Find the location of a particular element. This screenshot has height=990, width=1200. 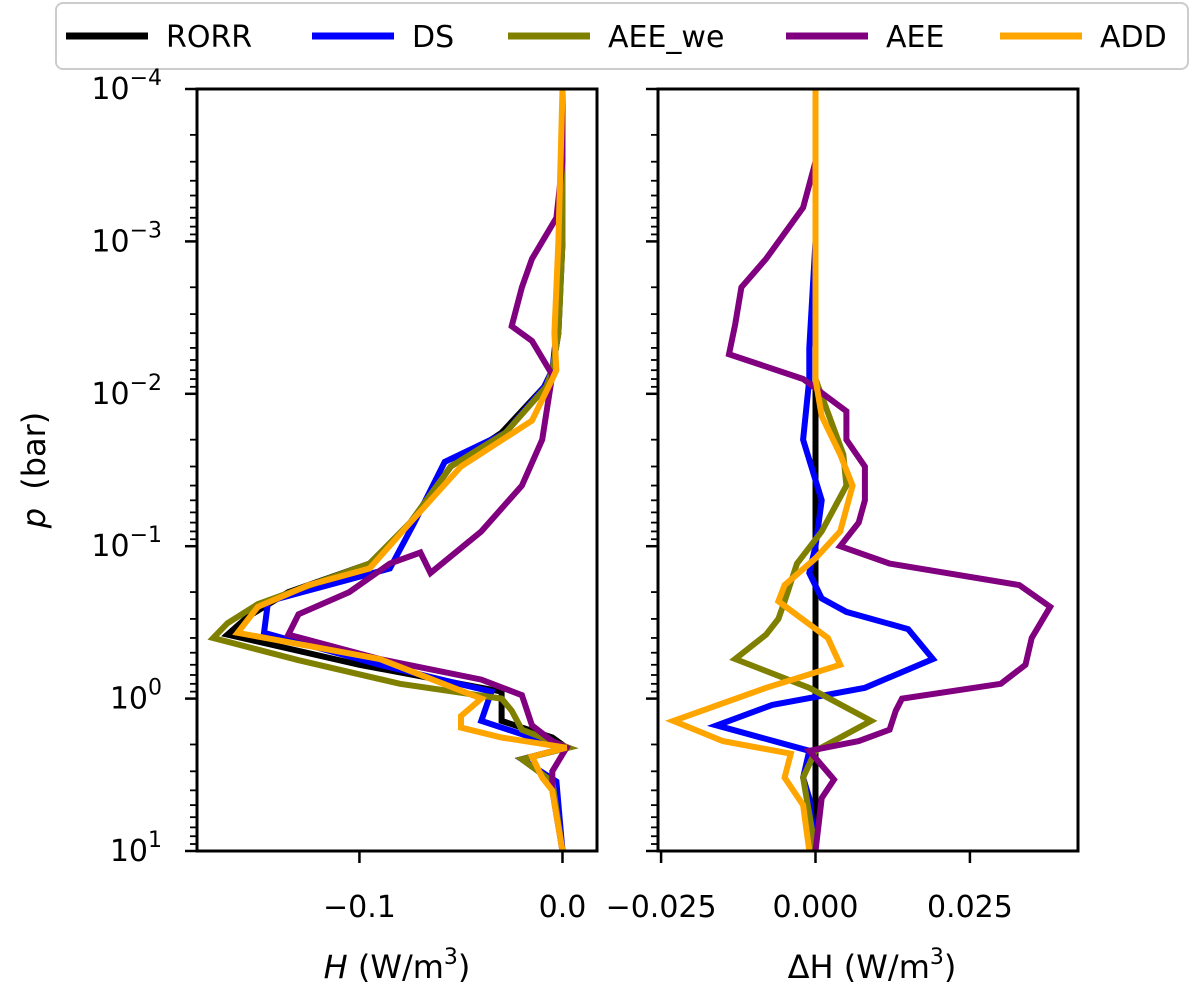

legend-frame is located at coordinates (622, 36).